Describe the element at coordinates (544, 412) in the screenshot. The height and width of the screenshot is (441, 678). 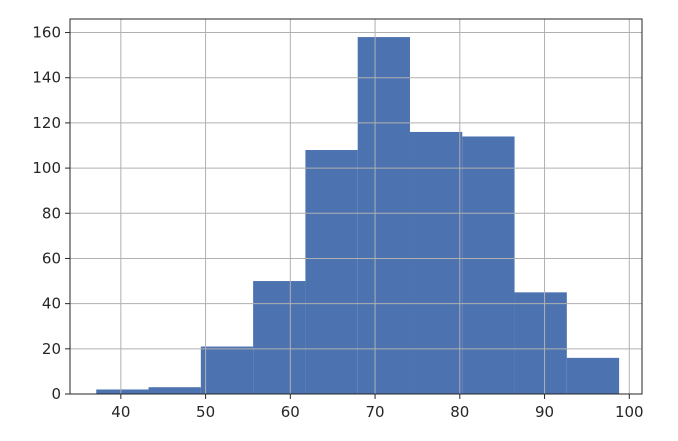
I see `x-tick-label: 90` at that location.